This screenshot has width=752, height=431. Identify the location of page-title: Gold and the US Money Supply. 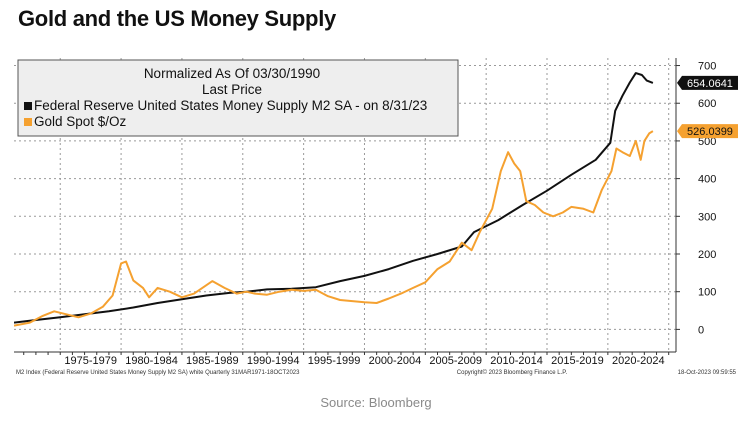
(177, 18).